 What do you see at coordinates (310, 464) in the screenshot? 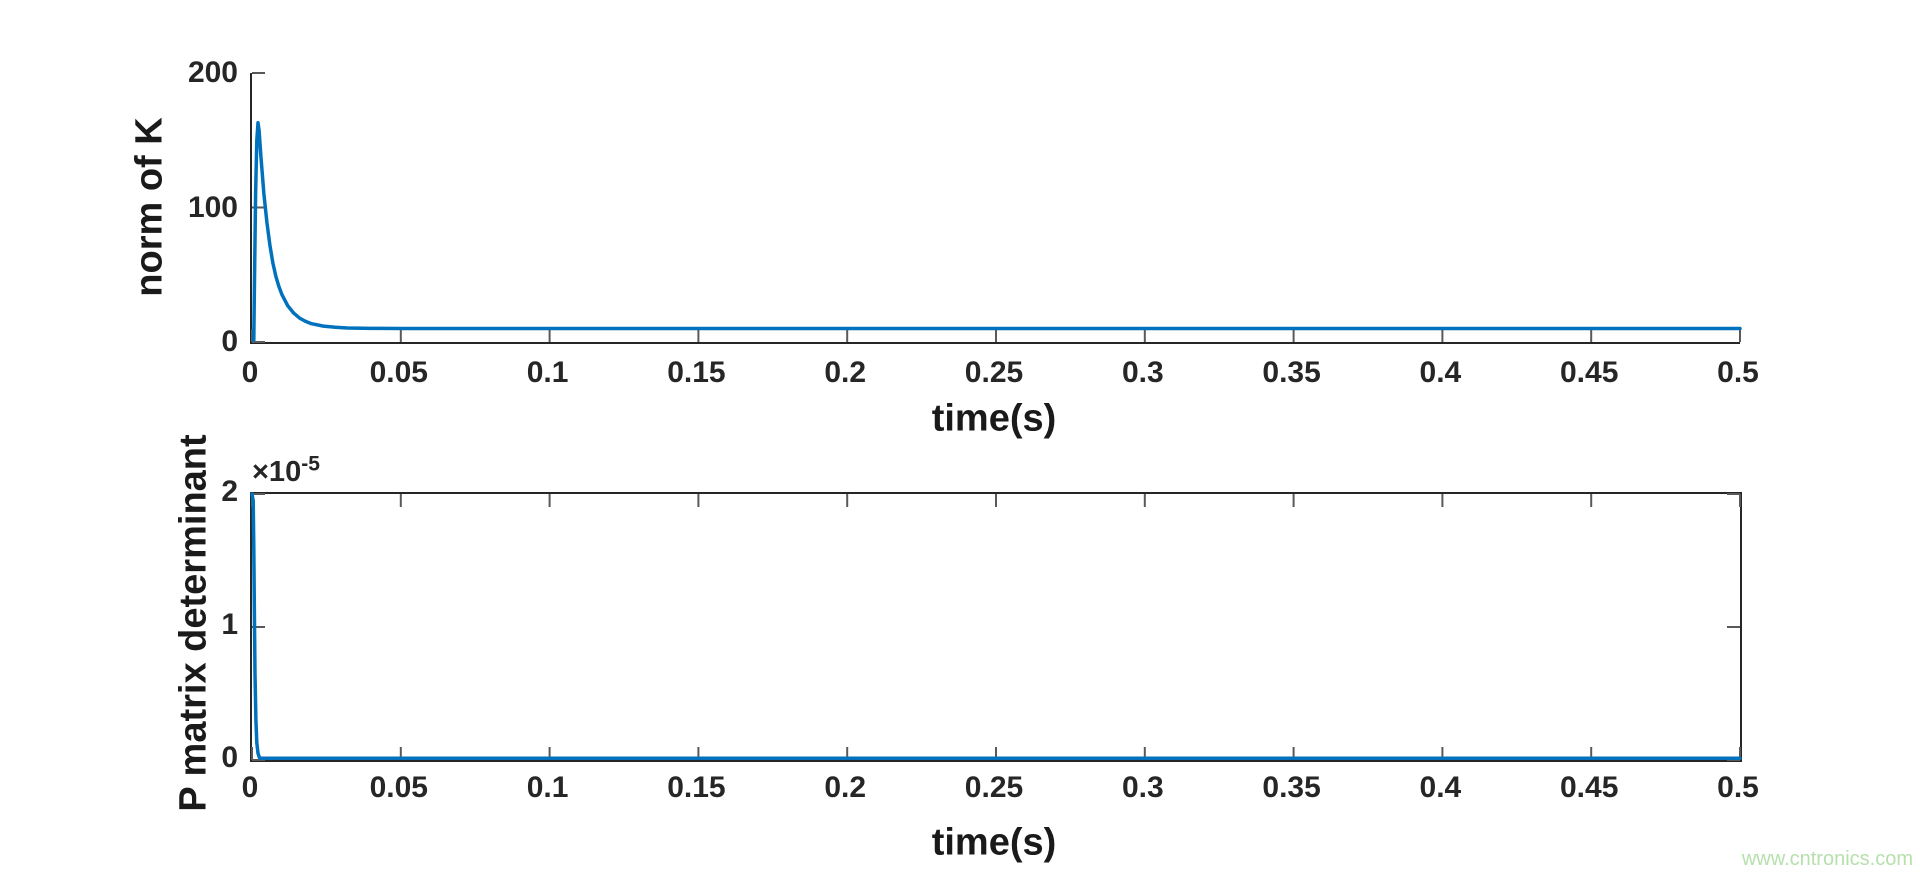
I see `multiplier-exponent: -5` at bounding box center [310, 464].